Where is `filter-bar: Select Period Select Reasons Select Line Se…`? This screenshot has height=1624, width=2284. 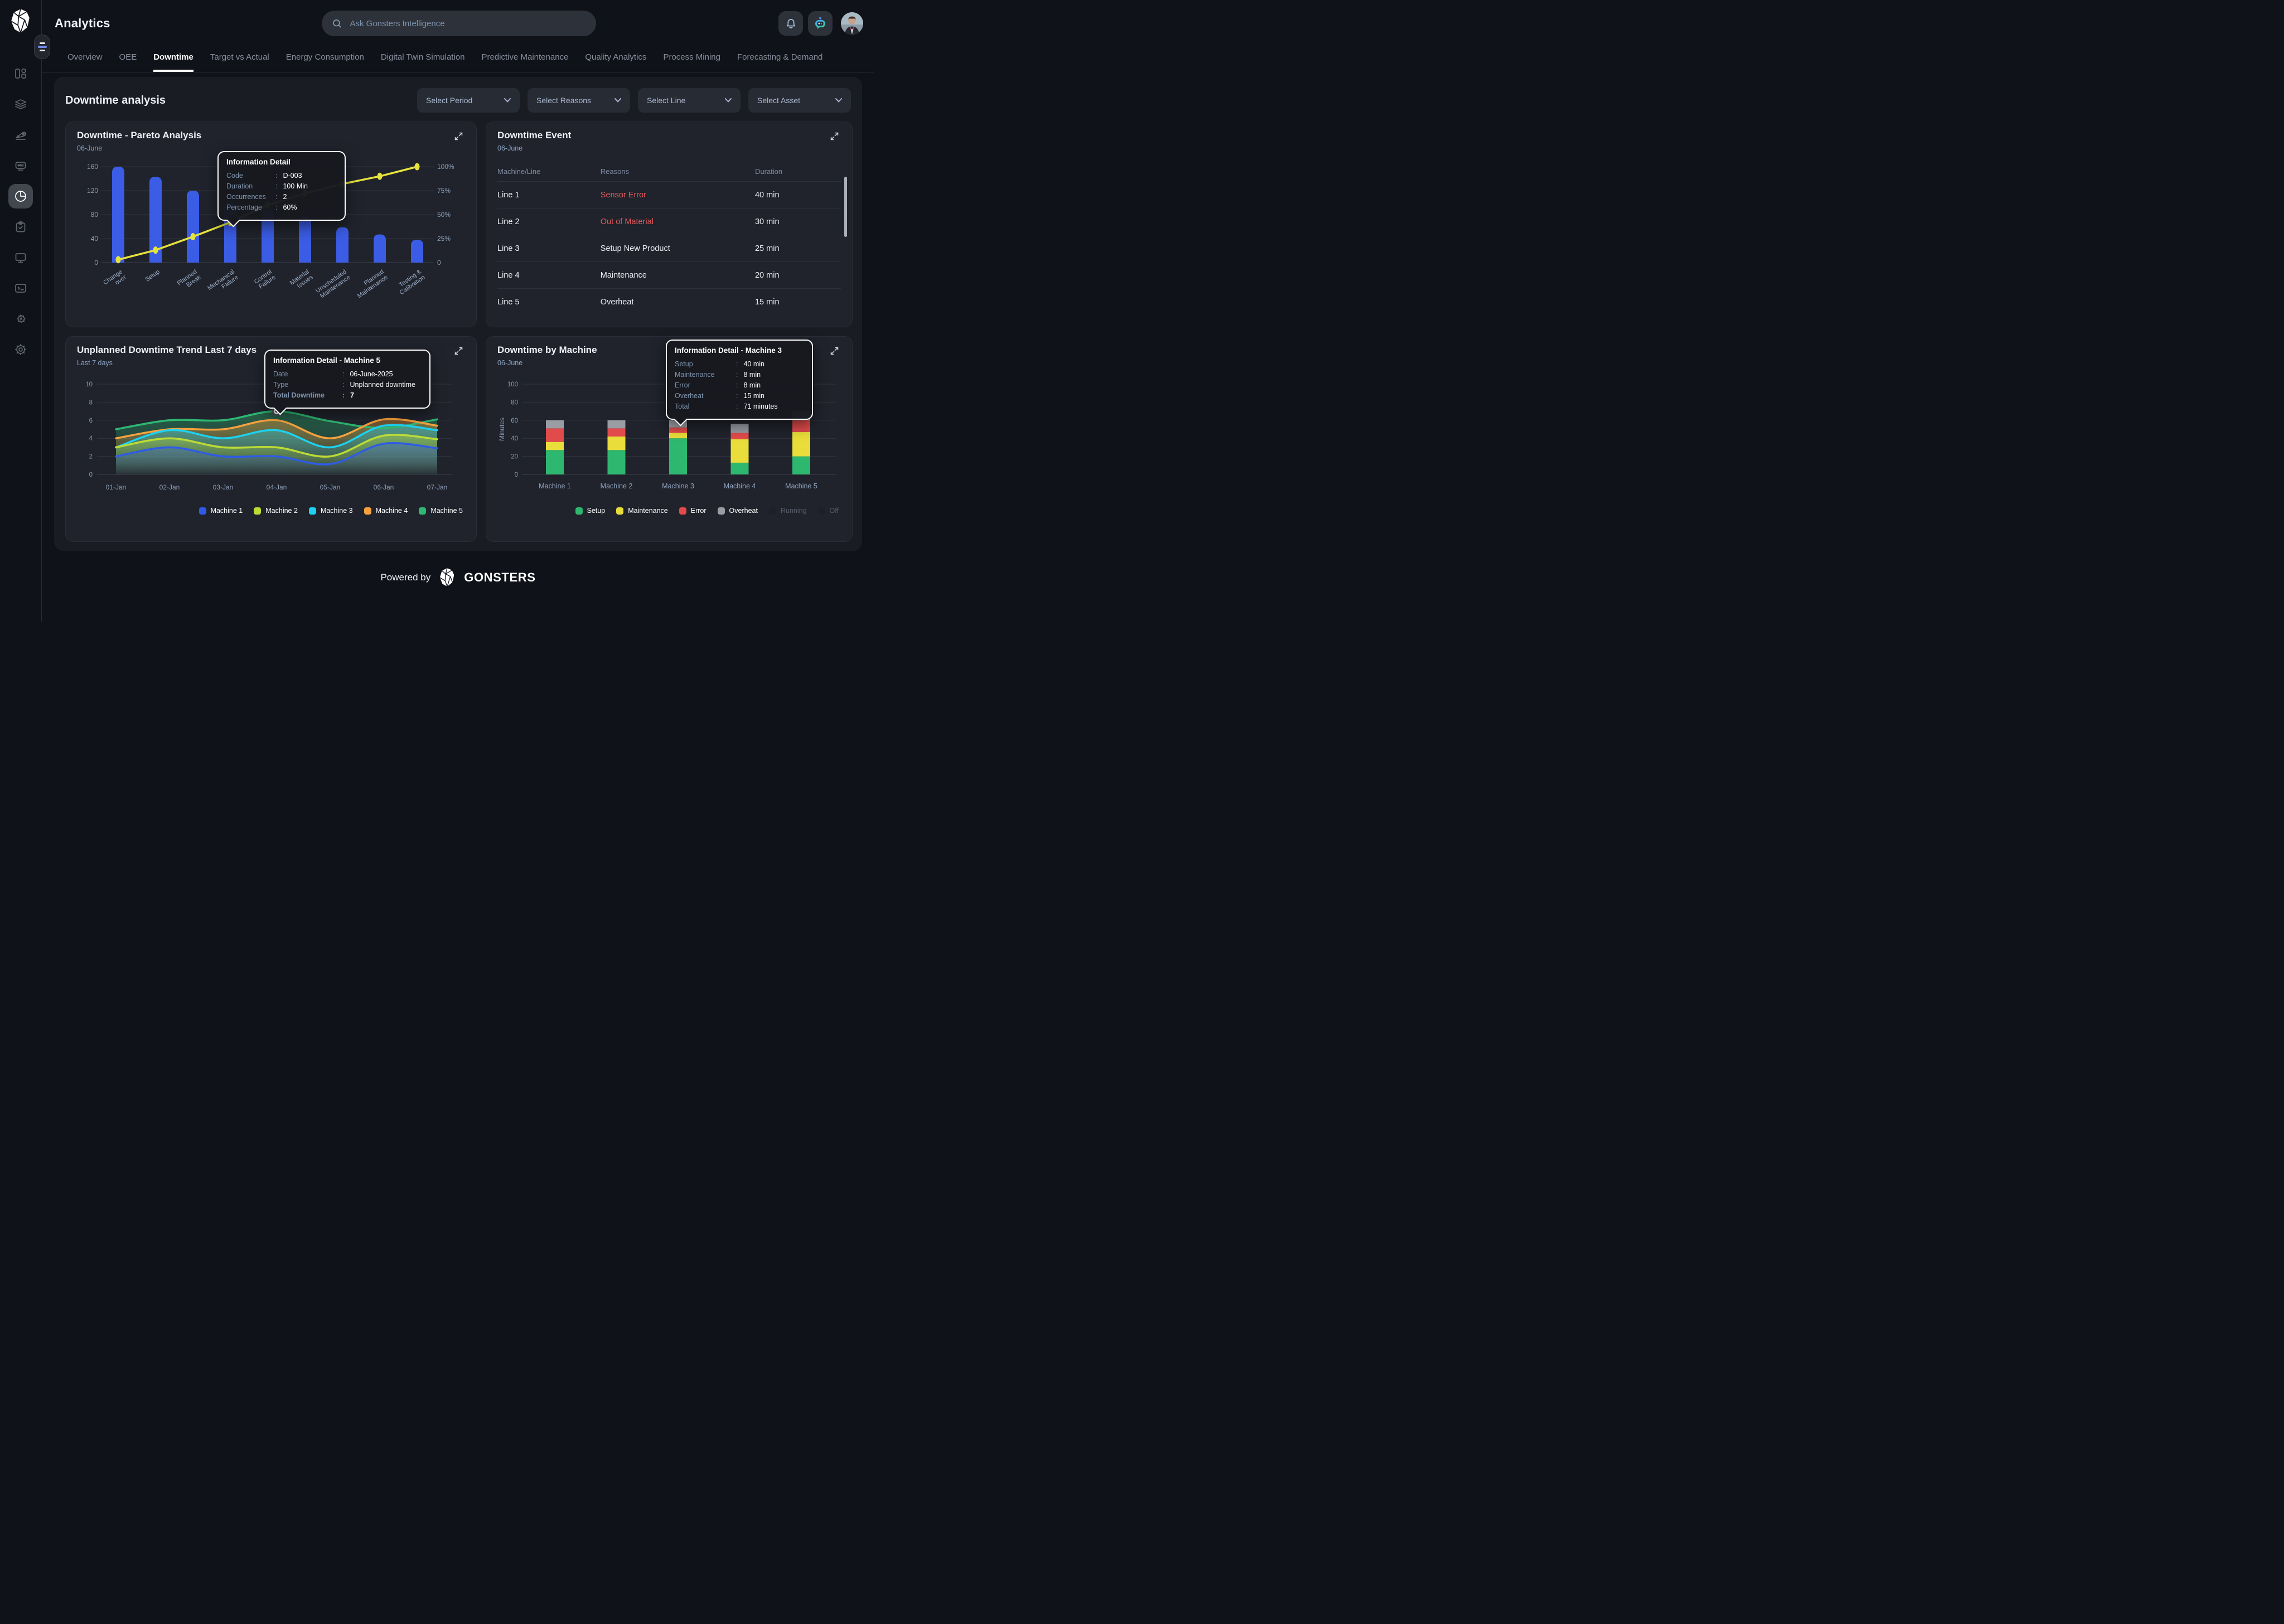 filter-bar: Select Period Select Reasons Select Line Se… is located at coordinates (634, 100).